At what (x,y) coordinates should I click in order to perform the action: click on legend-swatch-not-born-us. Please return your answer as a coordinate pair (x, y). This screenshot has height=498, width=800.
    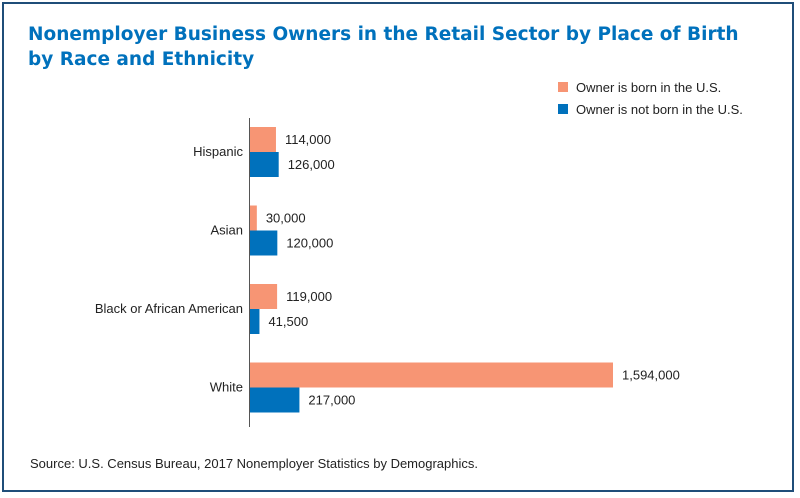
    Looking at the image, I should click on (563, 109).